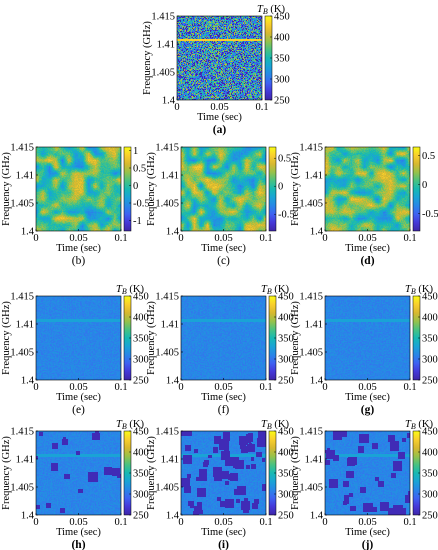 The width and height of the screenshot is (438, 550). What do you see at coordinates (367, 261) in the screenshot?
I see `panel-label: (d)` at bounding box center [367, 261].